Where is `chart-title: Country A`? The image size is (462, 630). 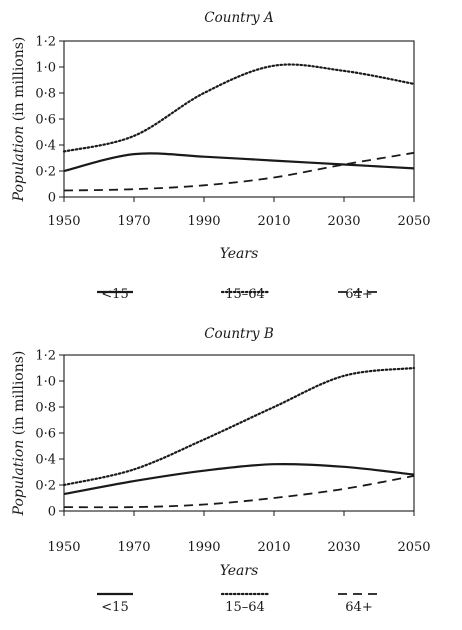 chart-title: Country A is located at coordinates (239, 18).